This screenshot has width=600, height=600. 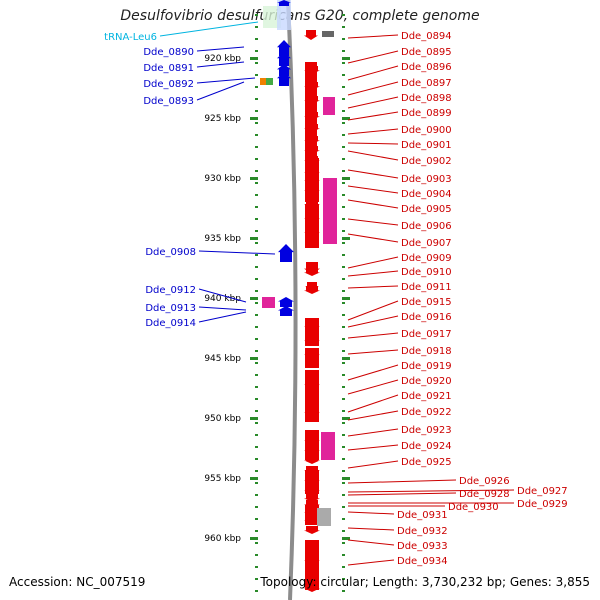 I want to click on right-gene-label: Dde_0932, so click(x=422, y=531).